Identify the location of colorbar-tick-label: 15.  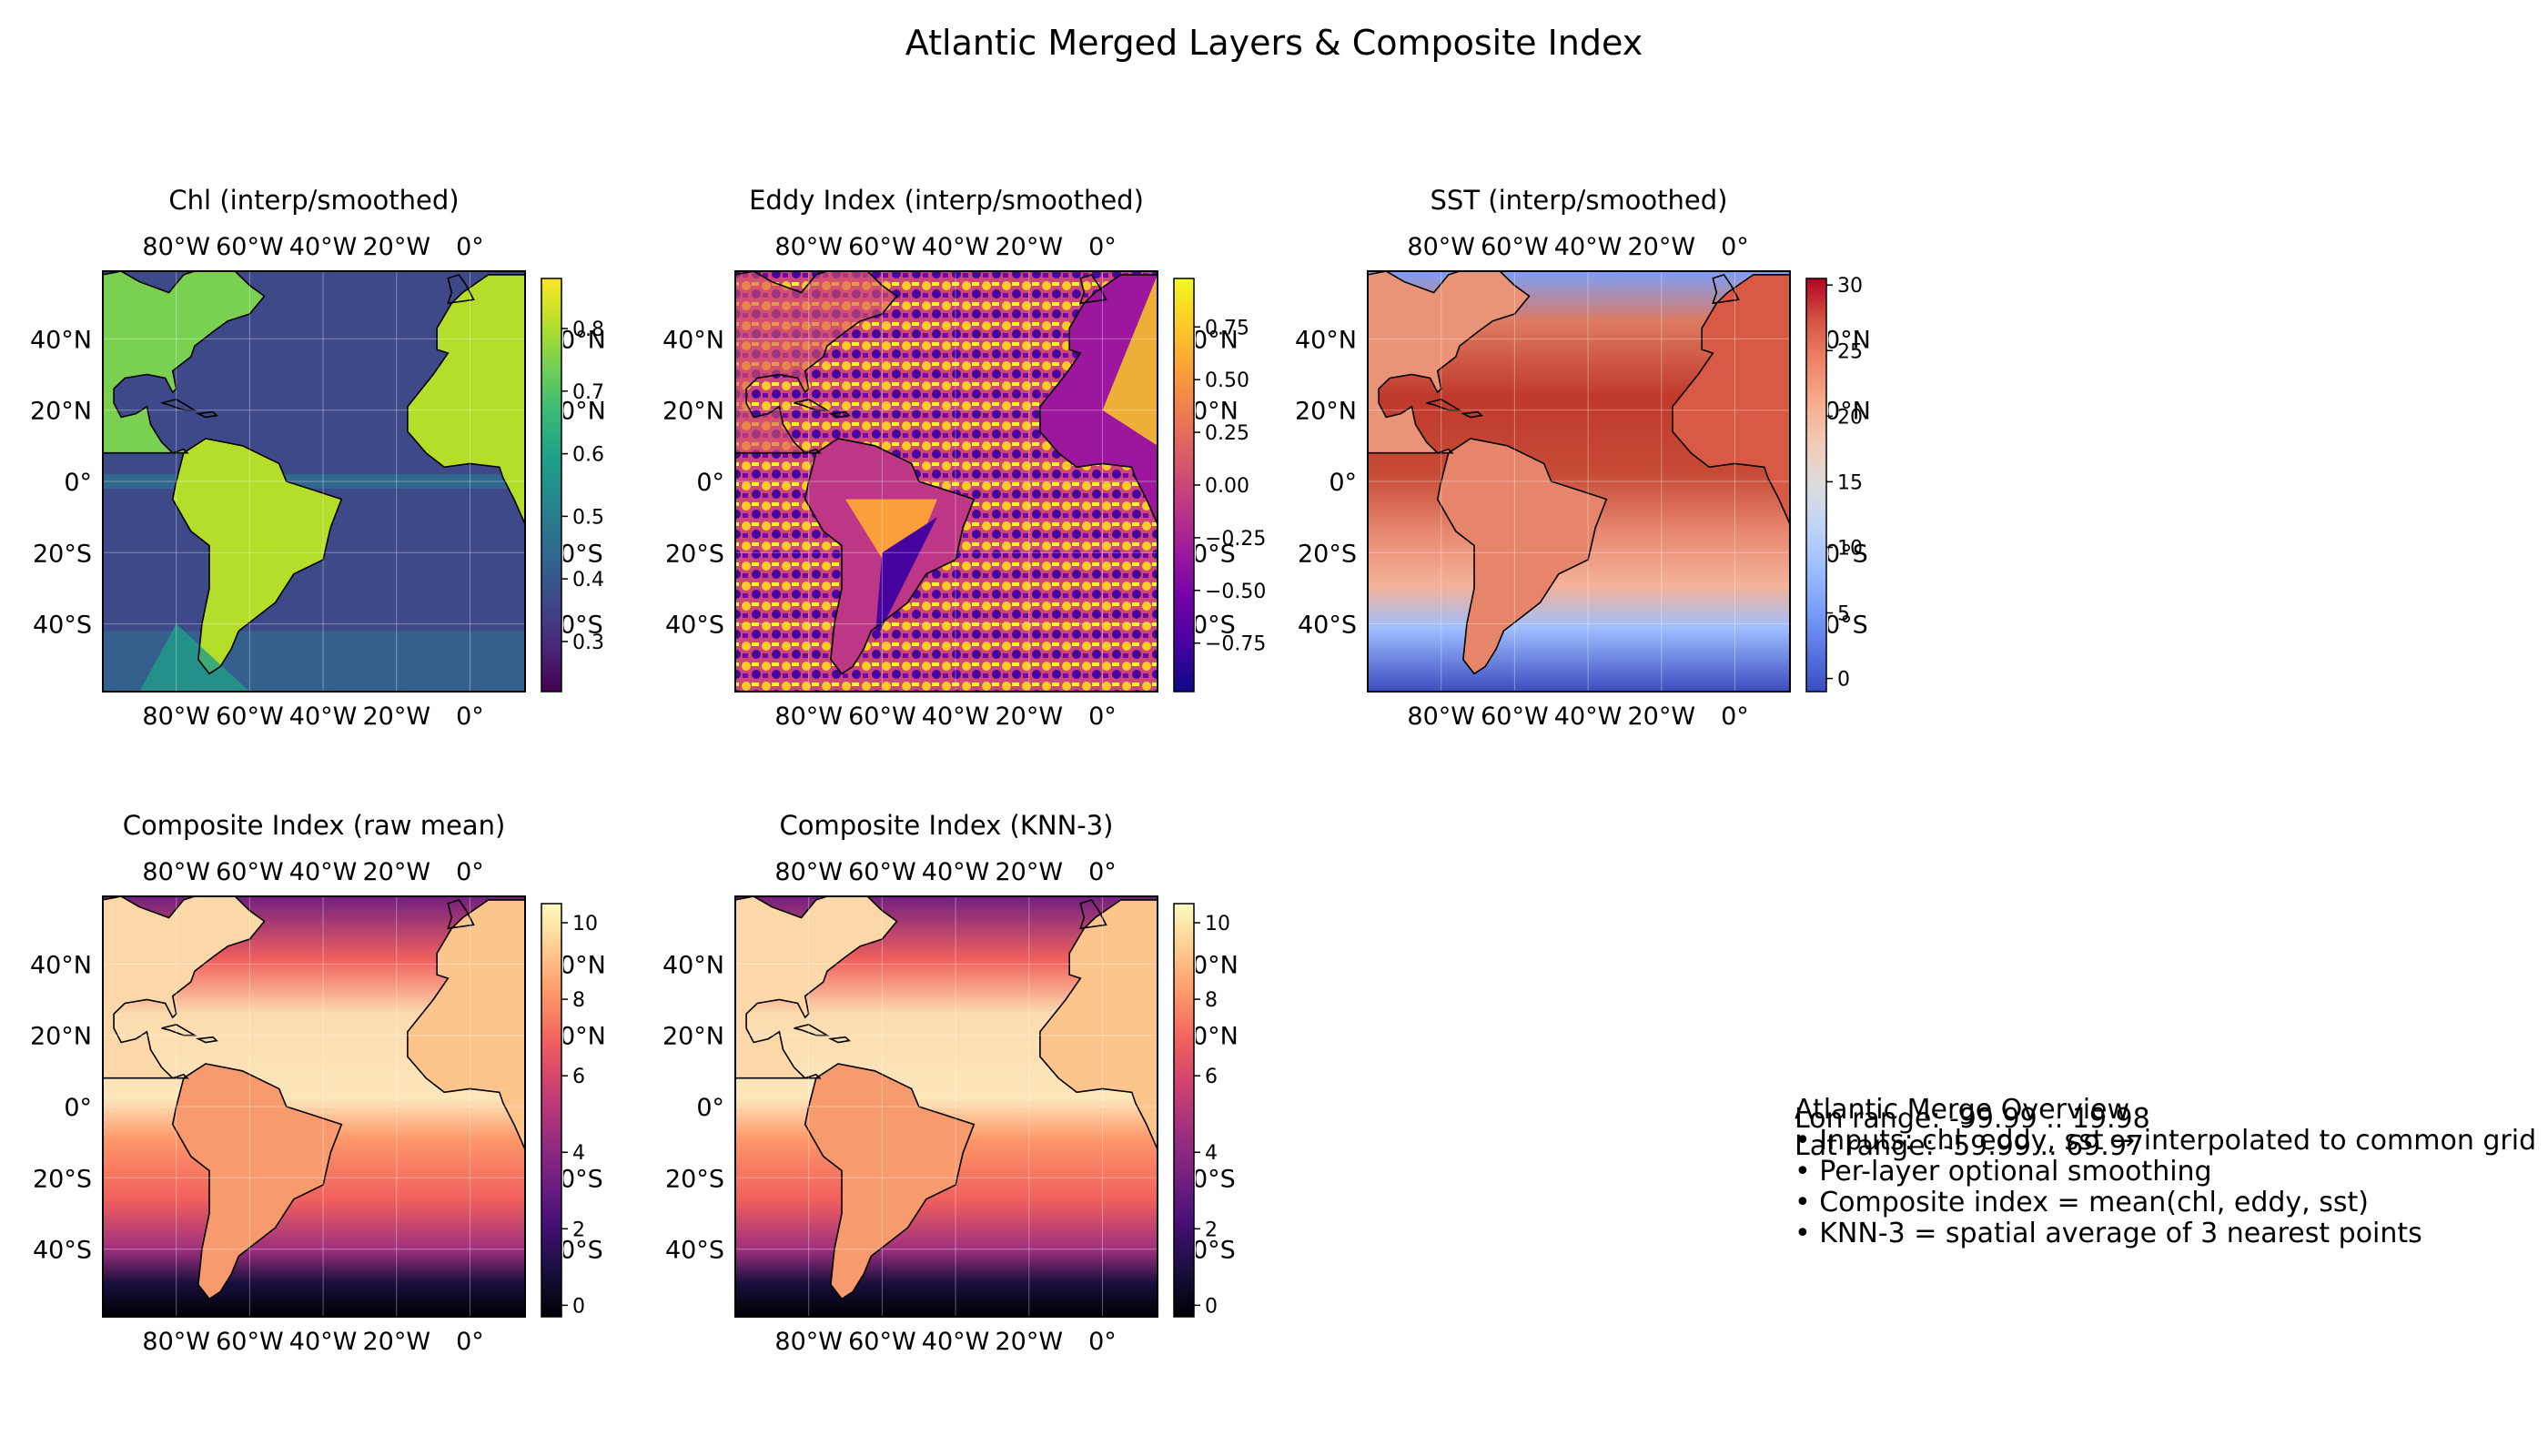
(1850, 483).